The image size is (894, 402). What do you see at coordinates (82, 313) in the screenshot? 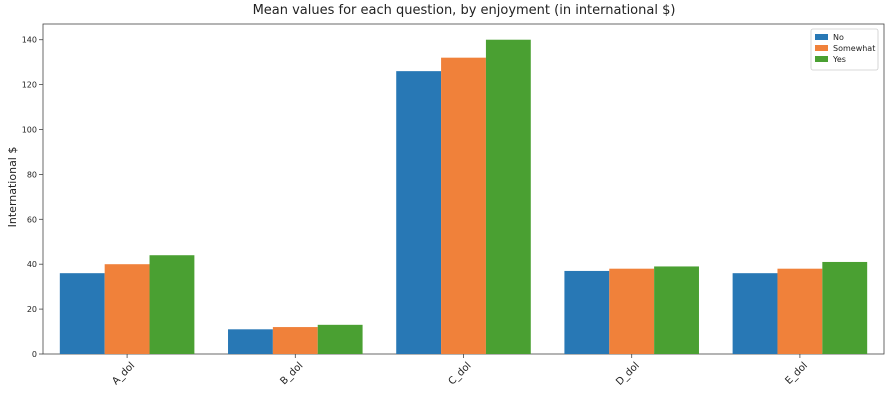
I see `bar-no-a_dol` at bounding box center [82, 313].